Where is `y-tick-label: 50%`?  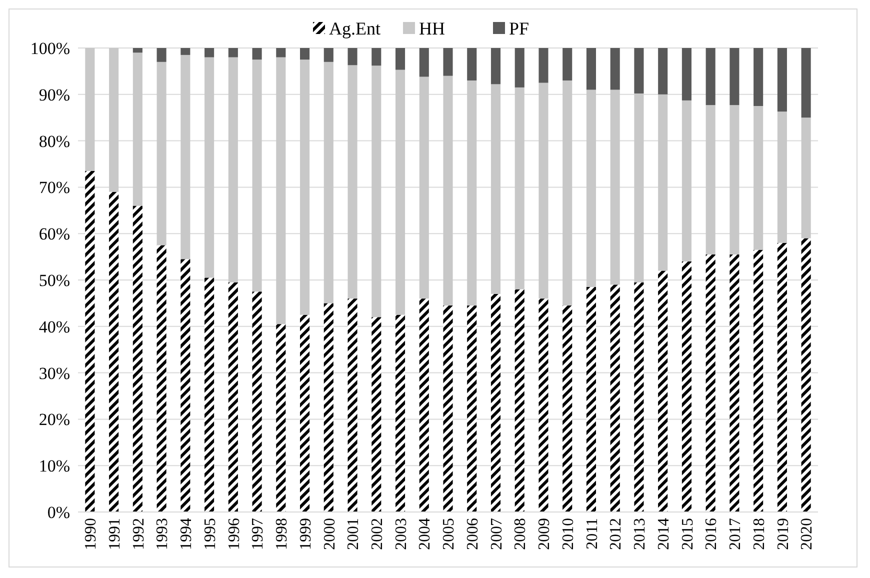 y-tick-label: 50% is located at coordinates (54, 280).